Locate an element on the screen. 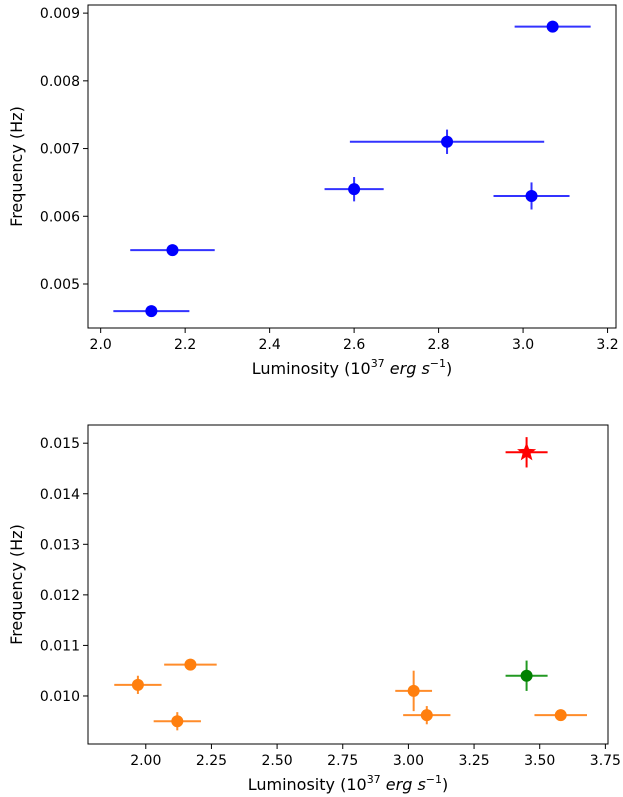 This screenshot has height=797, width=623. x-tick-label: 3.00 is located at coordinates (408, 761).